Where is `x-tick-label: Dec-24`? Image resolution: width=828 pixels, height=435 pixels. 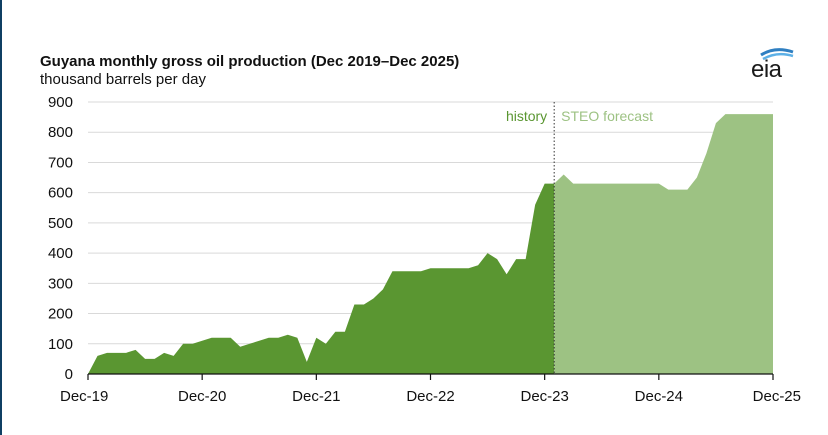
x-tick-label: Dec-24 is located at coordinates (659, 396).